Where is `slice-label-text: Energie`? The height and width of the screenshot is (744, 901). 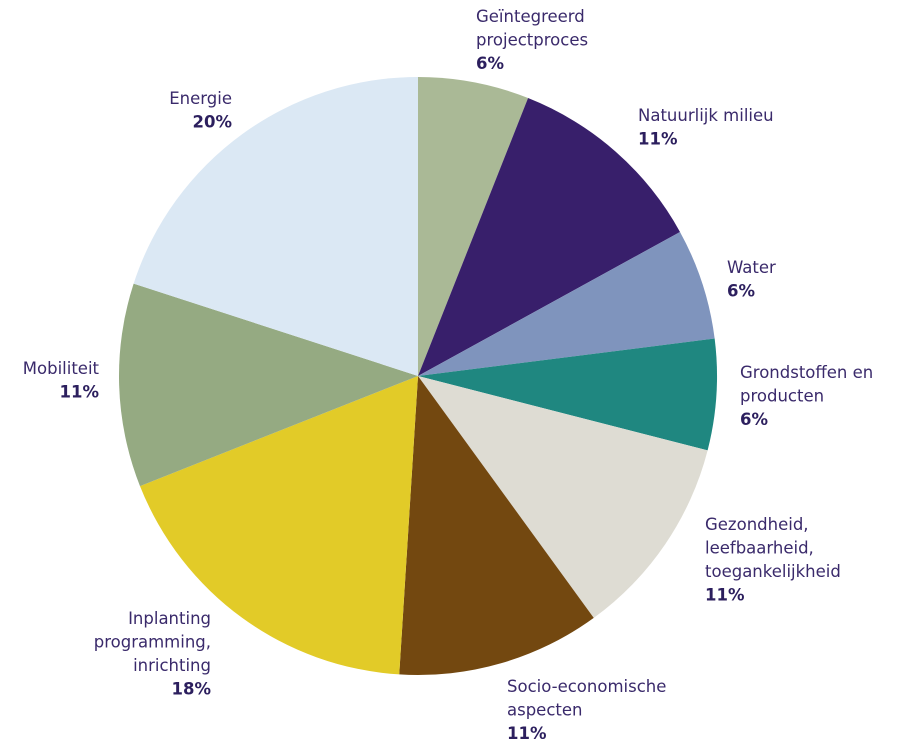
slice-label-text: Energie is located at coordinates (200, 98).